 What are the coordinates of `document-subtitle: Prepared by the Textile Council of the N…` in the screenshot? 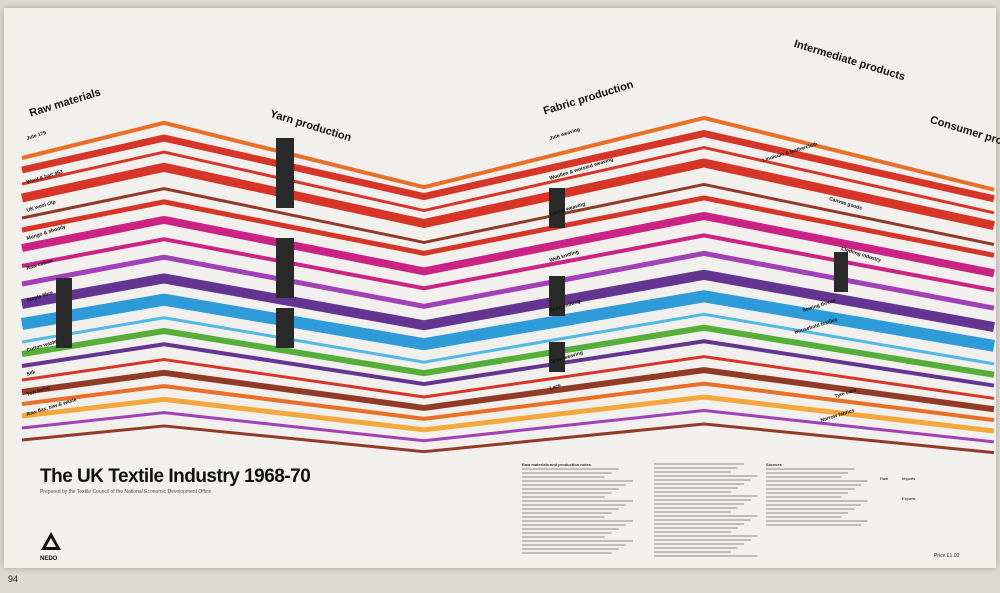 It's located at (126, 492).